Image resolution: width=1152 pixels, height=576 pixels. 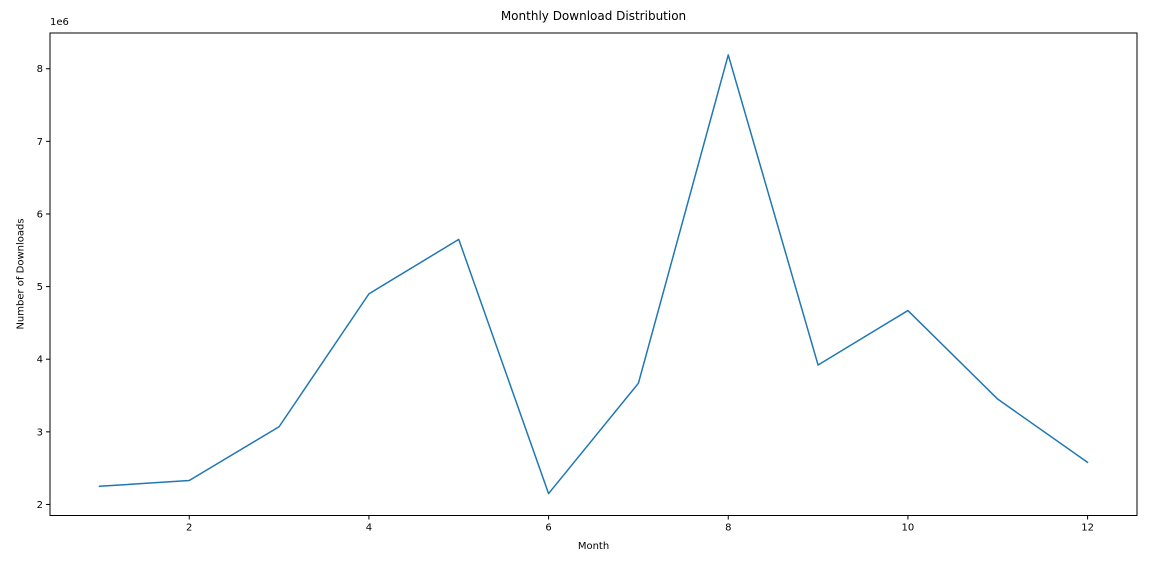 I want to click on x-tick-label: 4, so click(x=369, y=528).